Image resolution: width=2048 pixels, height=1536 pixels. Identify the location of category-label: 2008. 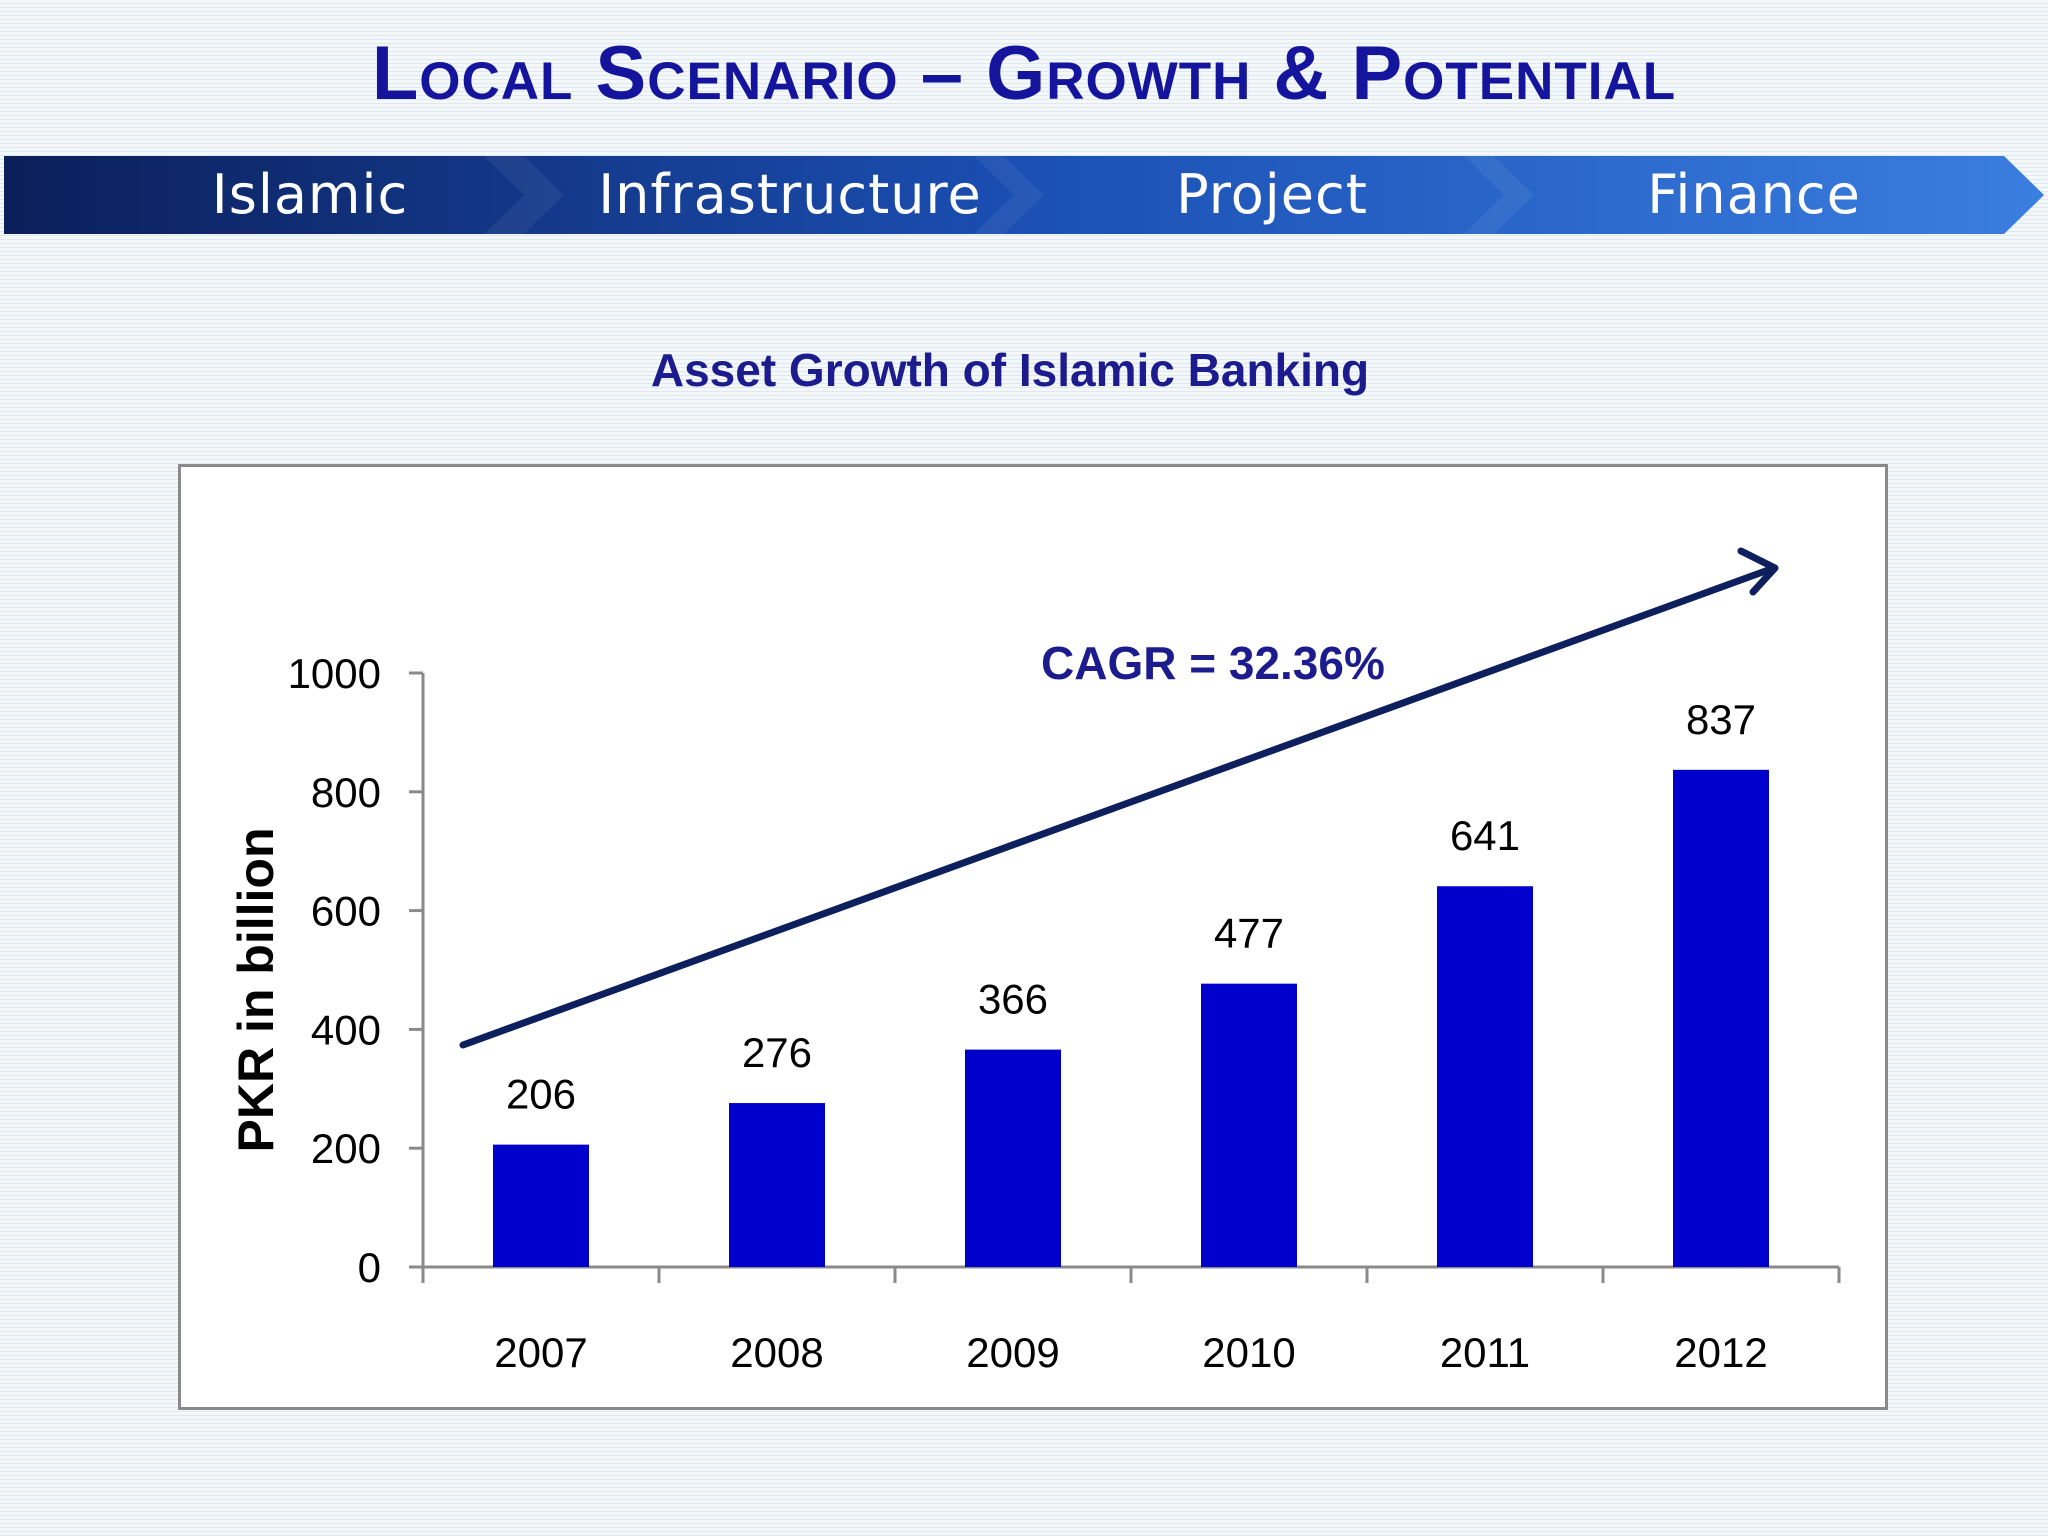
(776, 1352).